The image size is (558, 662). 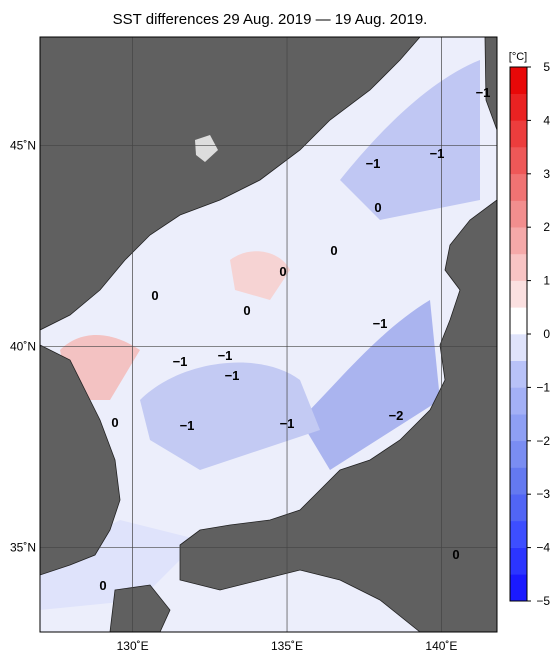 What do you see at coordinates (543, 494) in the screenshot?
I see `colorbar-tick-label: −3` at bounding box center [543, 494].